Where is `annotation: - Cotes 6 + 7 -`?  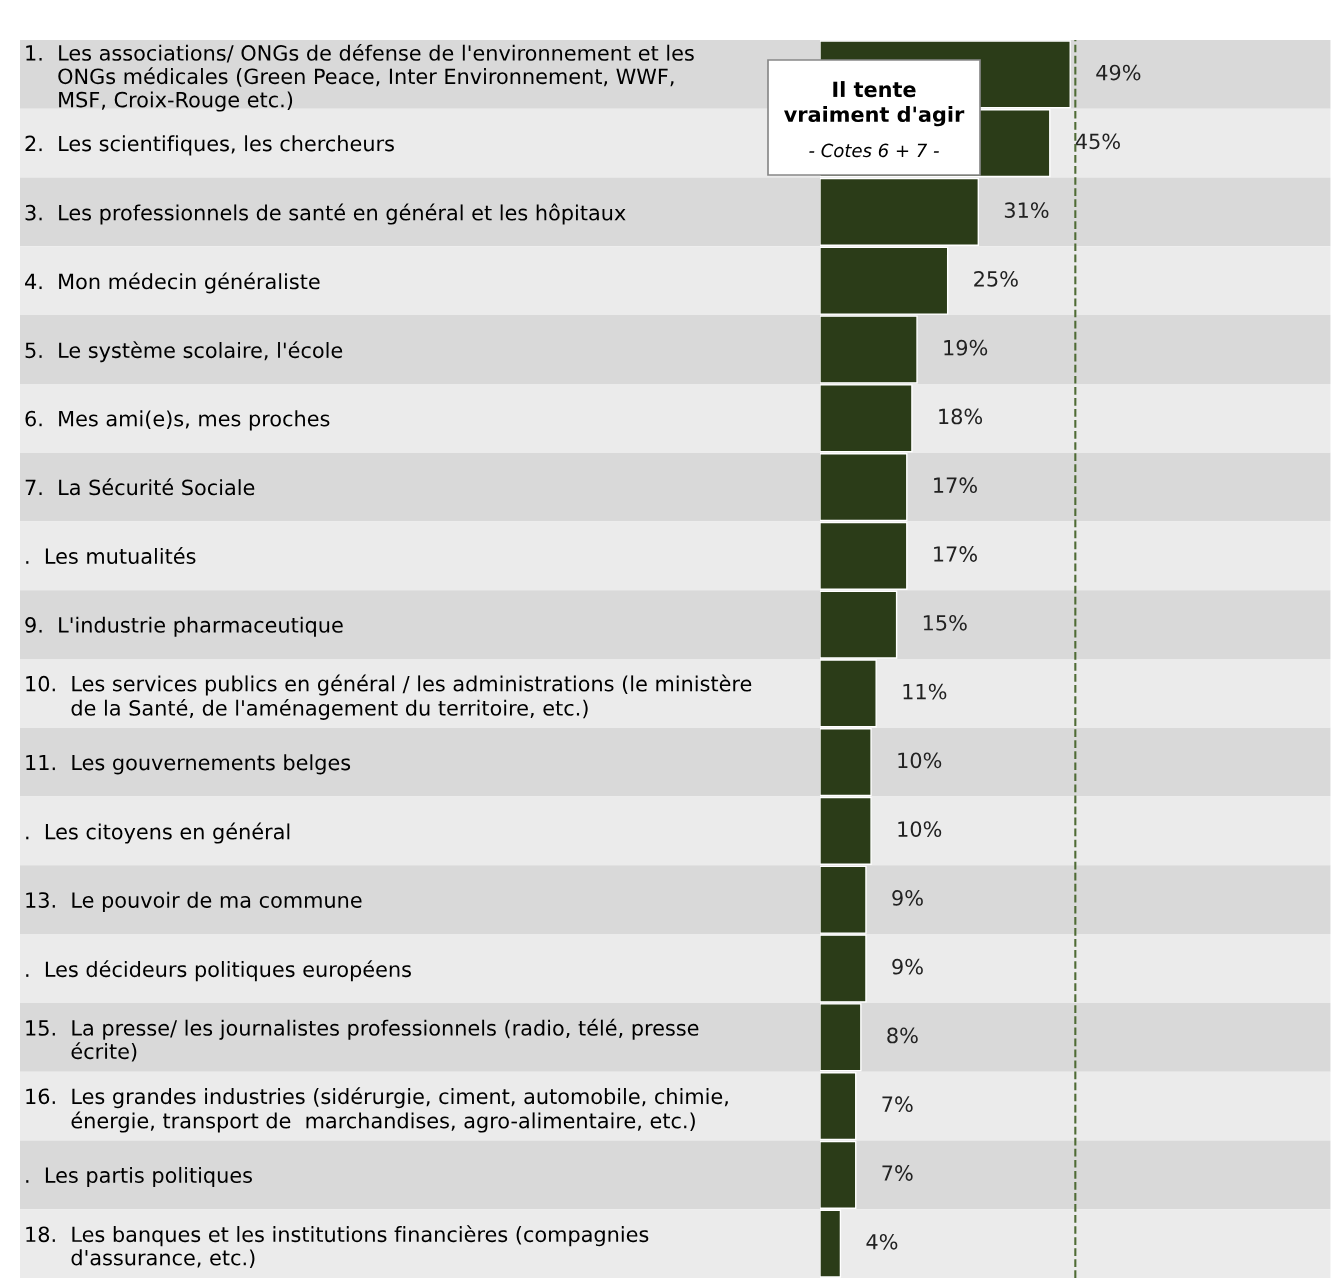
annotation: - Cotes 6 + 7 - is located at coordinates (874, 150).